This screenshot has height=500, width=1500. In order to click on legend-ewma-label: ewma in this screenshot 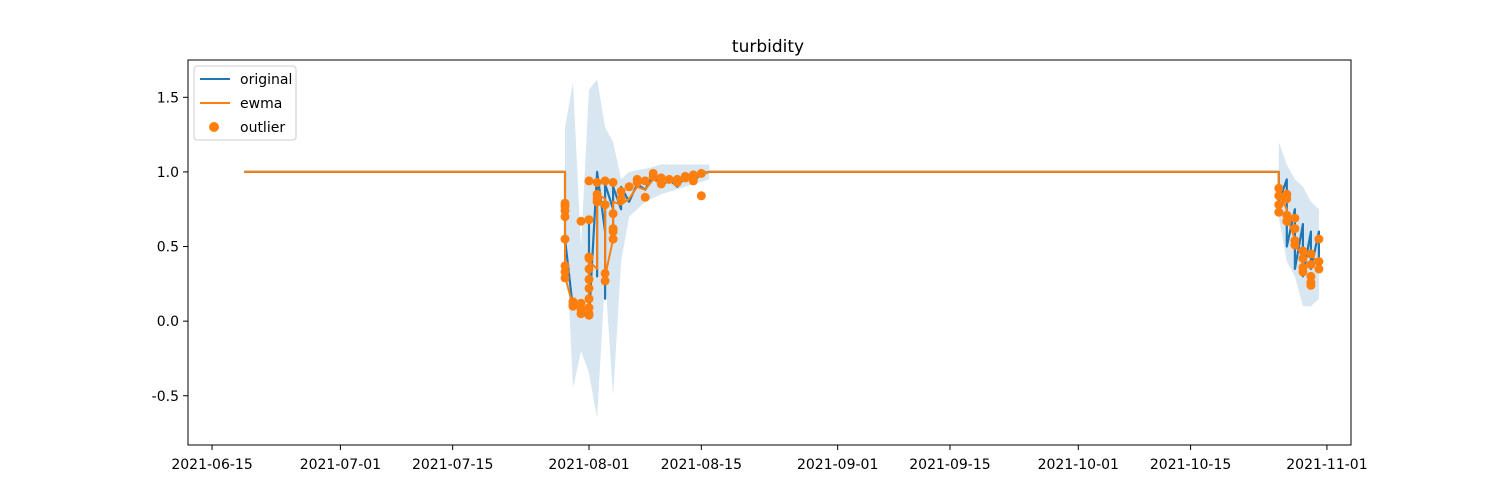, I will do `click(261, 104)`.